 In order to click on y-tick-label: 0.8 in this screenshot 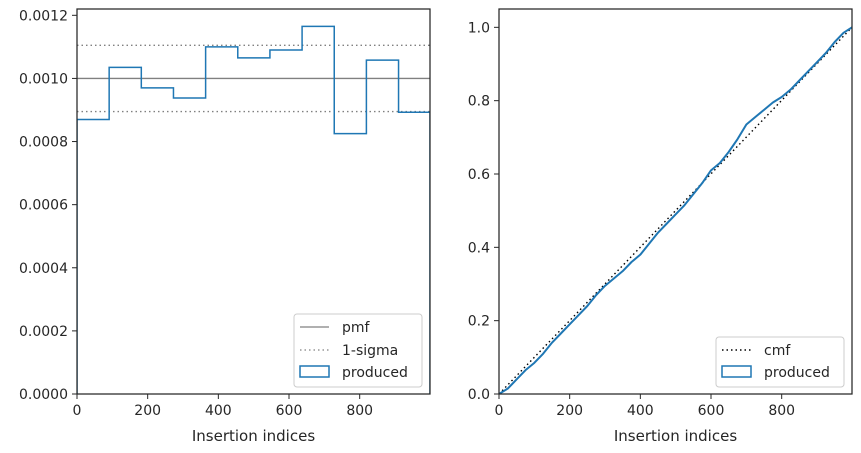, I will do `click(479, 102)`.